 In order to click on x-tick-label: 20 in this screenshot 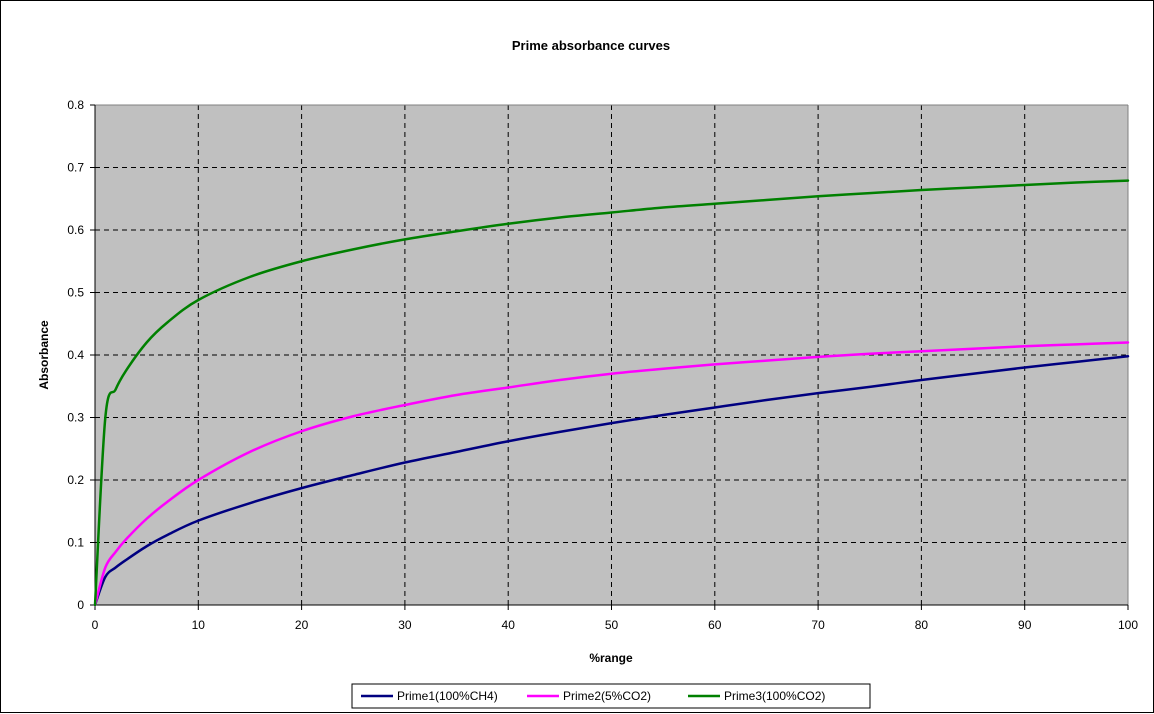, I will do `click(302, 625)`.